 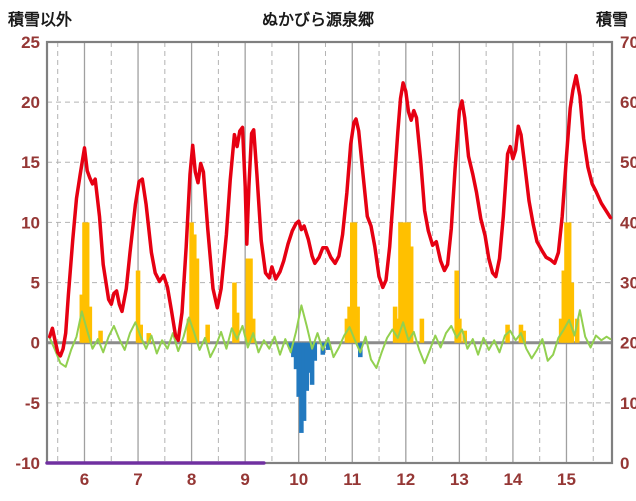 What do you see at coordinates (459, 479) in the screenshot?
I see `svg-text: 13` at bounding box center [459, 479].